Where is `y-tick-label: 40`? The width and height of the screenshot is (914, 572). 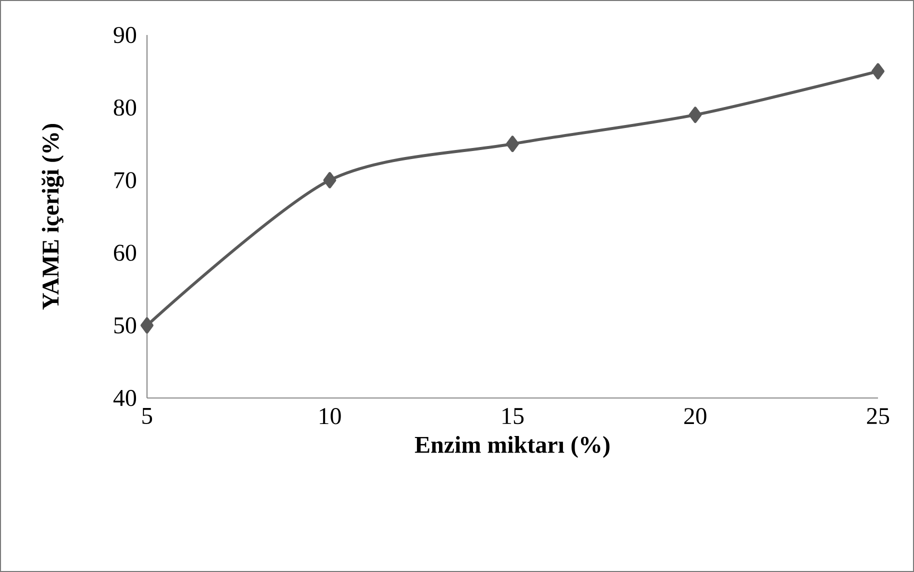 y-tick-label: 40 is located at coordinates (124, 398).